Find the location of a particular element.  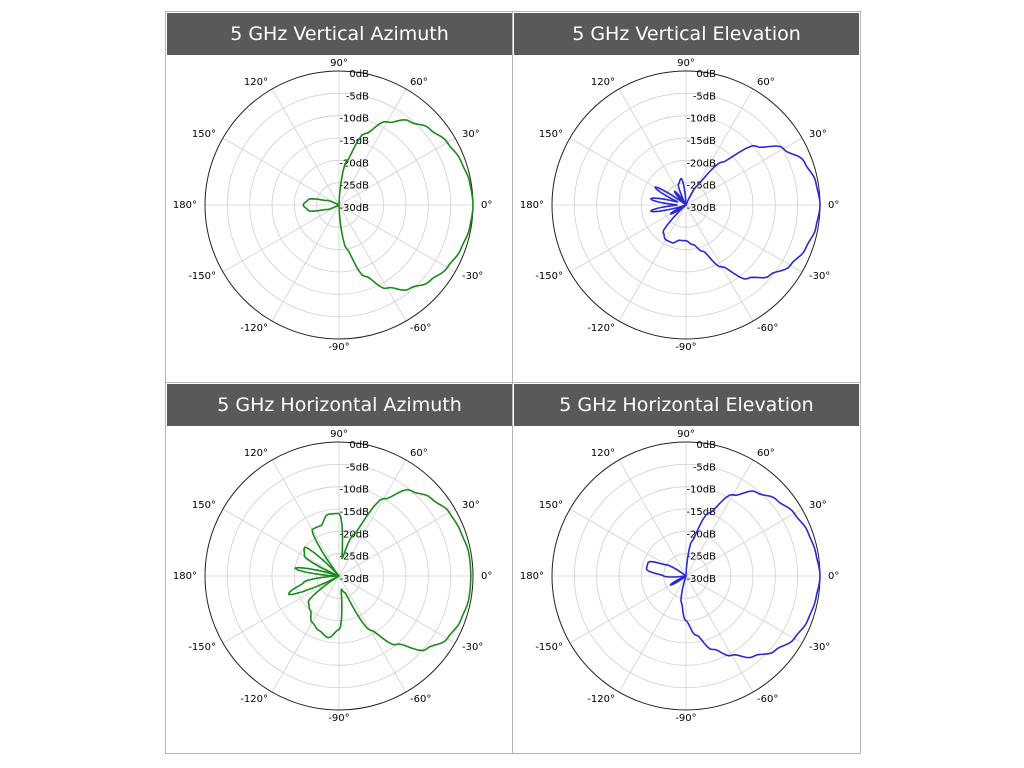

angle-tick-label: 120° is located at coordinates (603, 453).